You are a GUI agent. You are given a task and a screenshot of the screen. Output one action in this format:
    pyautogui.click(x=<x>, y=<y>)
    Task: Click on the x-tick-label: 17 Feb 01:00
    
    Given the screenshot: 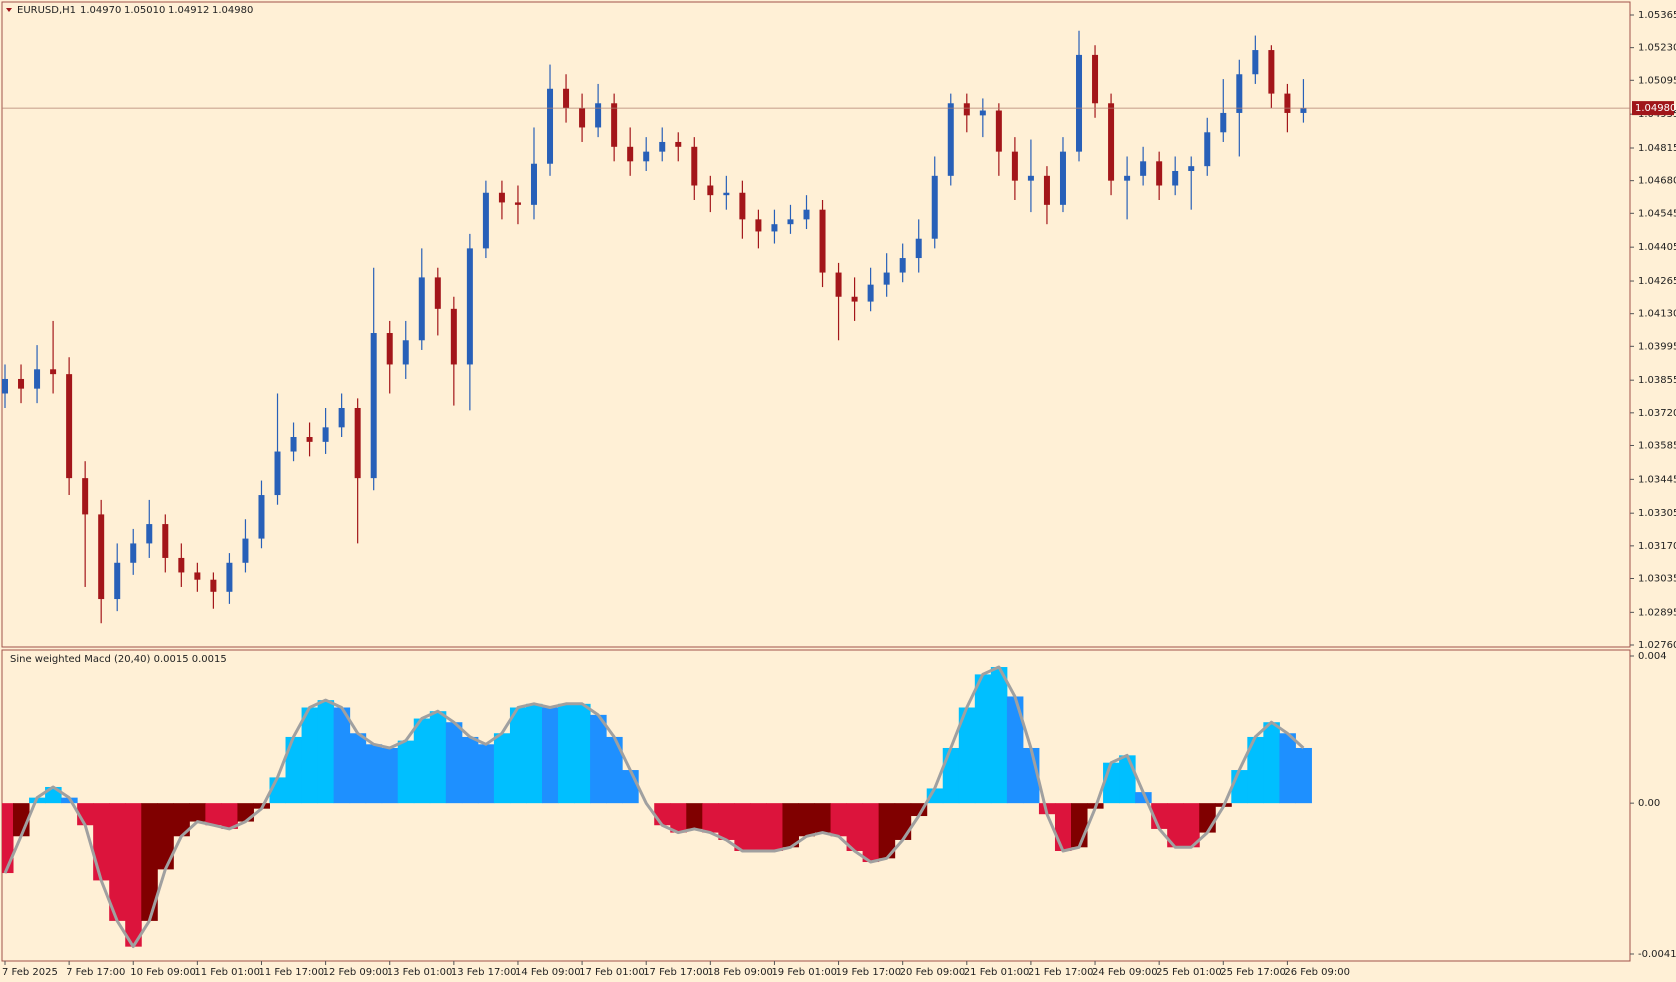 What is the action you would take?
    pyautogui.click(x=612, y=972)
    